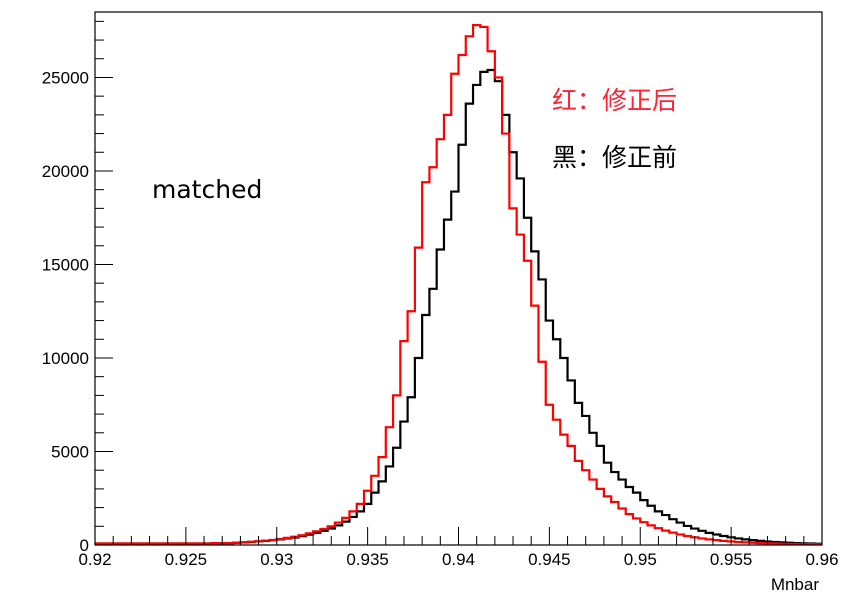  Describe the element at coordinates (65, 77) in the screenshot. I see `y-tick-label: 25000` at that location.